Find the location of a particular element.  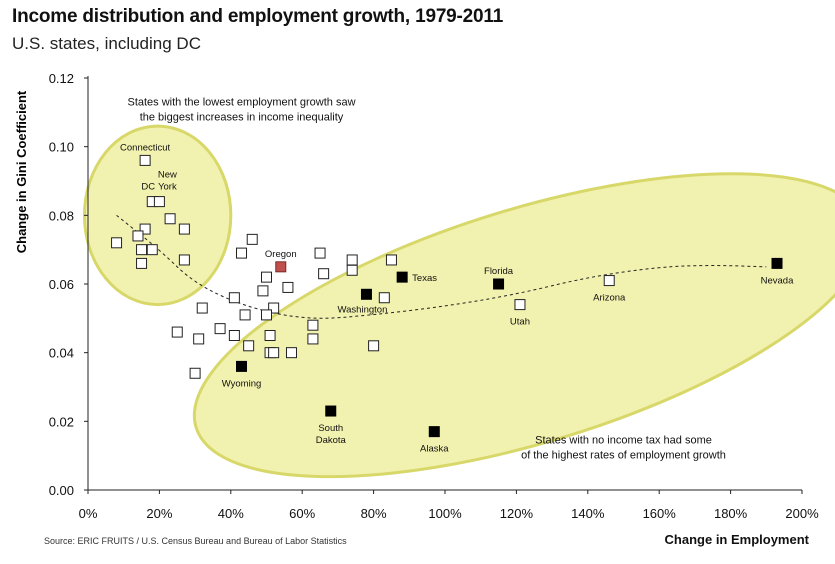

point-label: Texas is located at coordinates (424, 278).